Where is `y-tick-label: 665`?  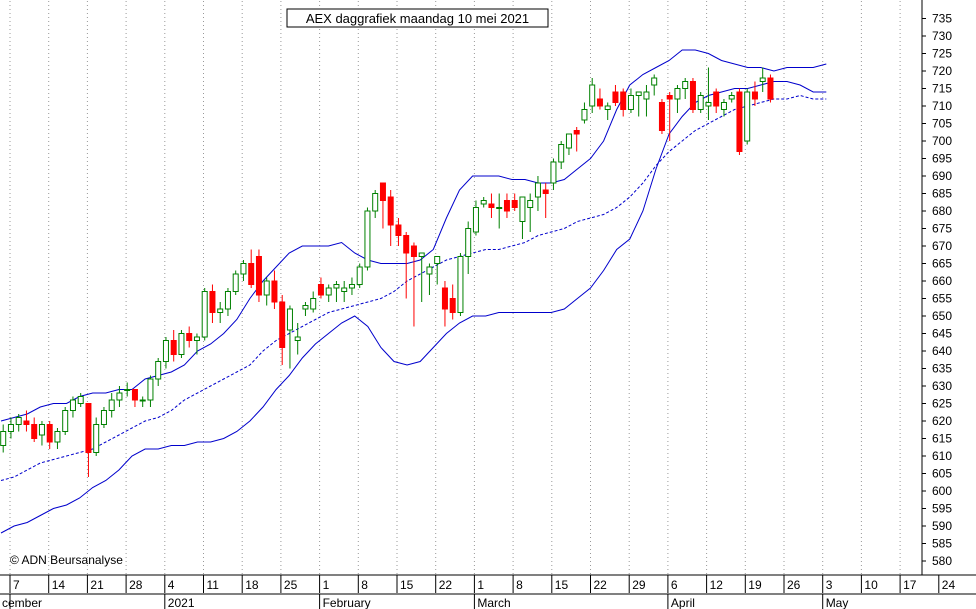
y-tick-label: 665 is located at coordinates (942, 264).